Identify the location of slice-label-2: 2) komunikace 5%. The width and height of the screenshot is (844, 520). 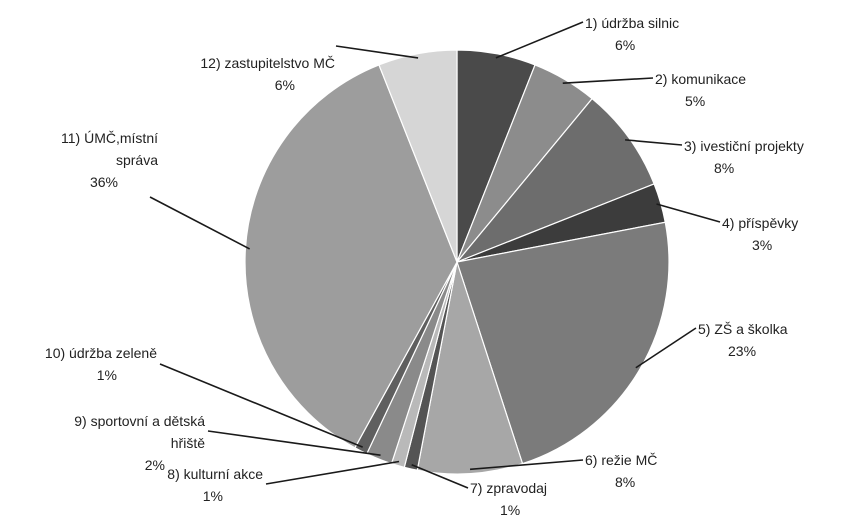
(700, 90).